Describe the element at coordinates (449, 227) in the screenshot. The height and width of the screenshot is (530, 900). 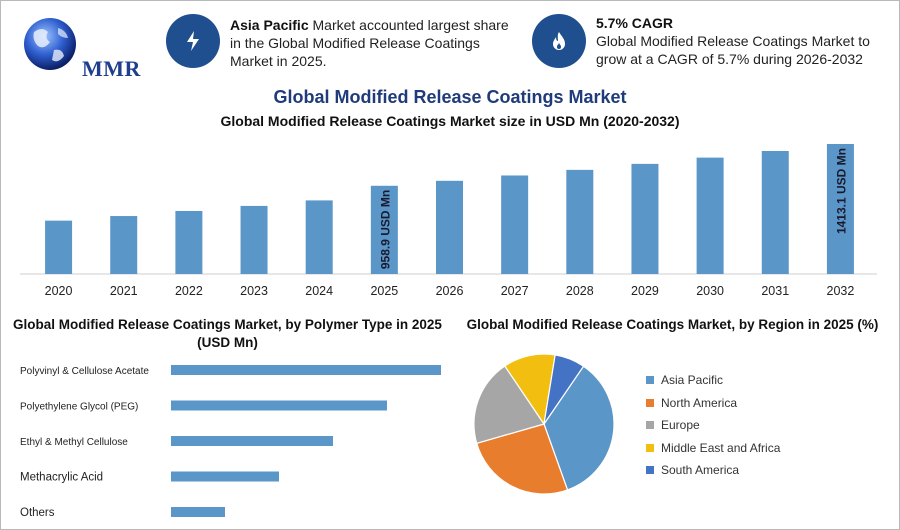
I see `bar-2026` at that location.